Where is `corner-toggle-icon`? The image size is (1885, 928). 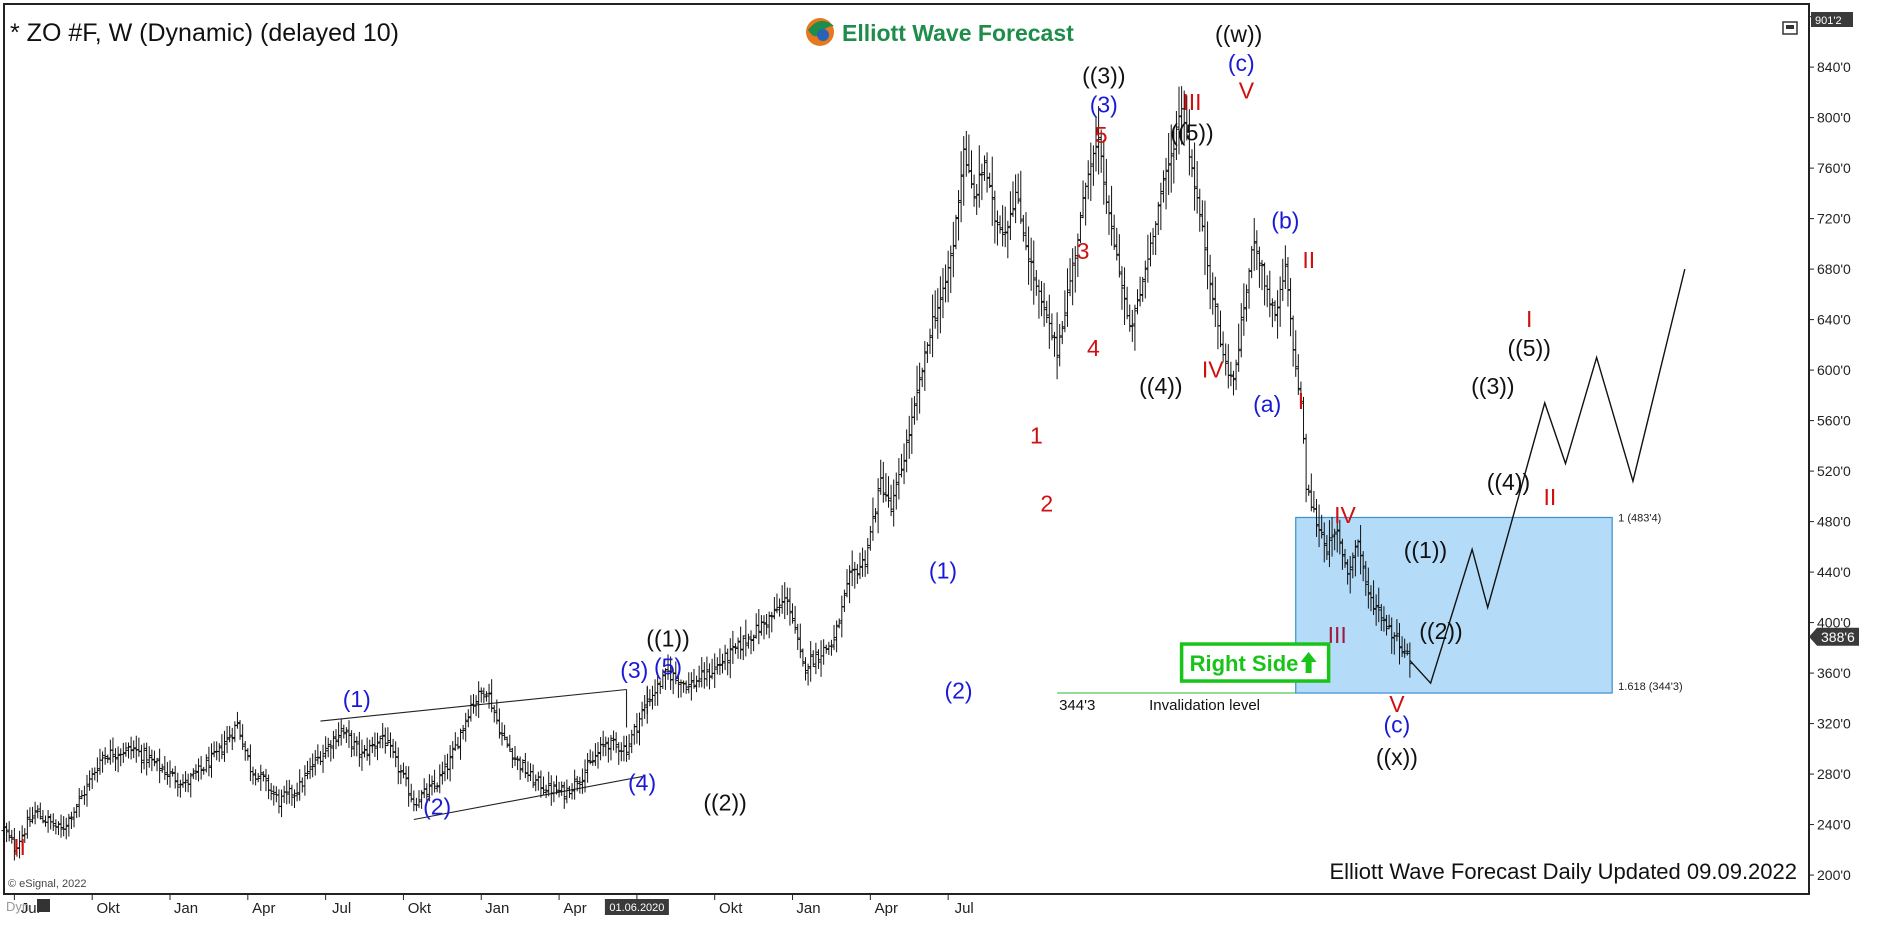
corner-toggle-icon is located at coordinates (43, 905).